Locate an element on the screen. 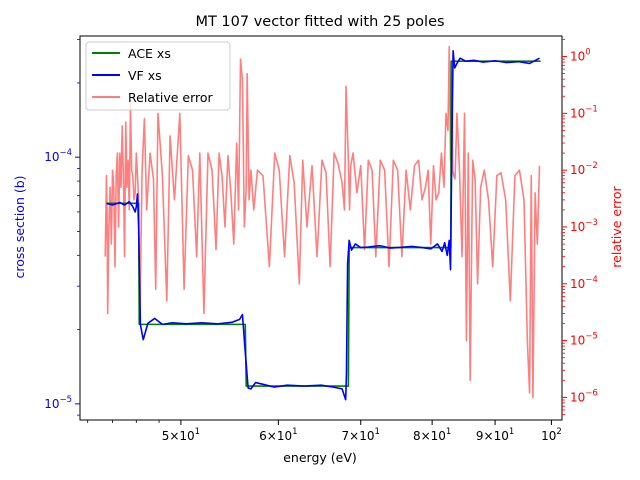 The width and height of the screenshot is (640, 480). x-tick-label-1: 6×101 is located at coordinates (278, 435).